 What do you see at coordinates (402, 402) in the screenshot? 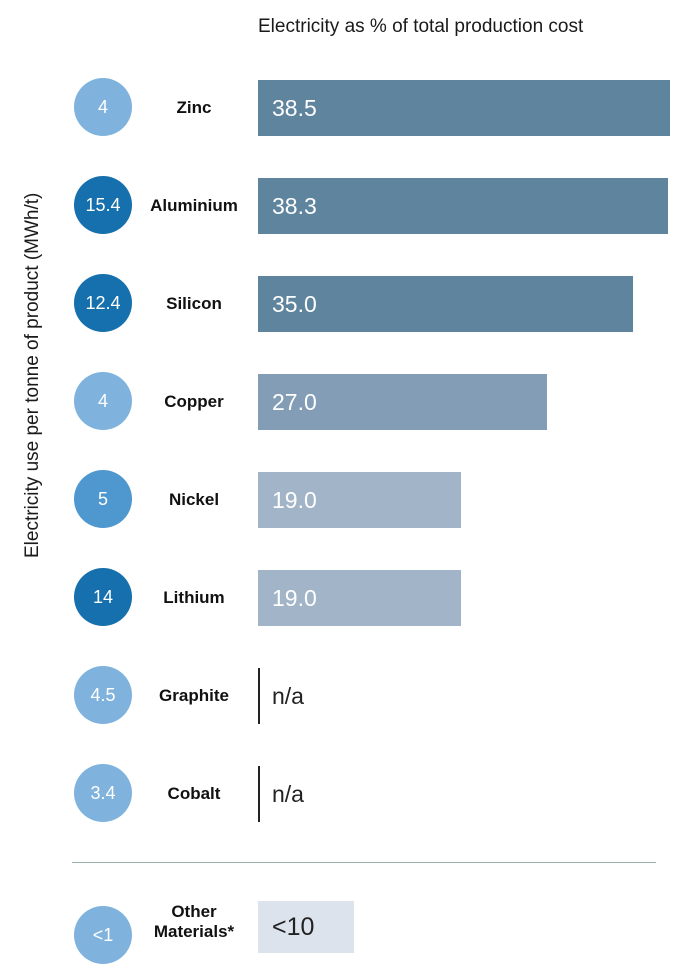
I see `bar-copper` at bounding box center [402, 402].